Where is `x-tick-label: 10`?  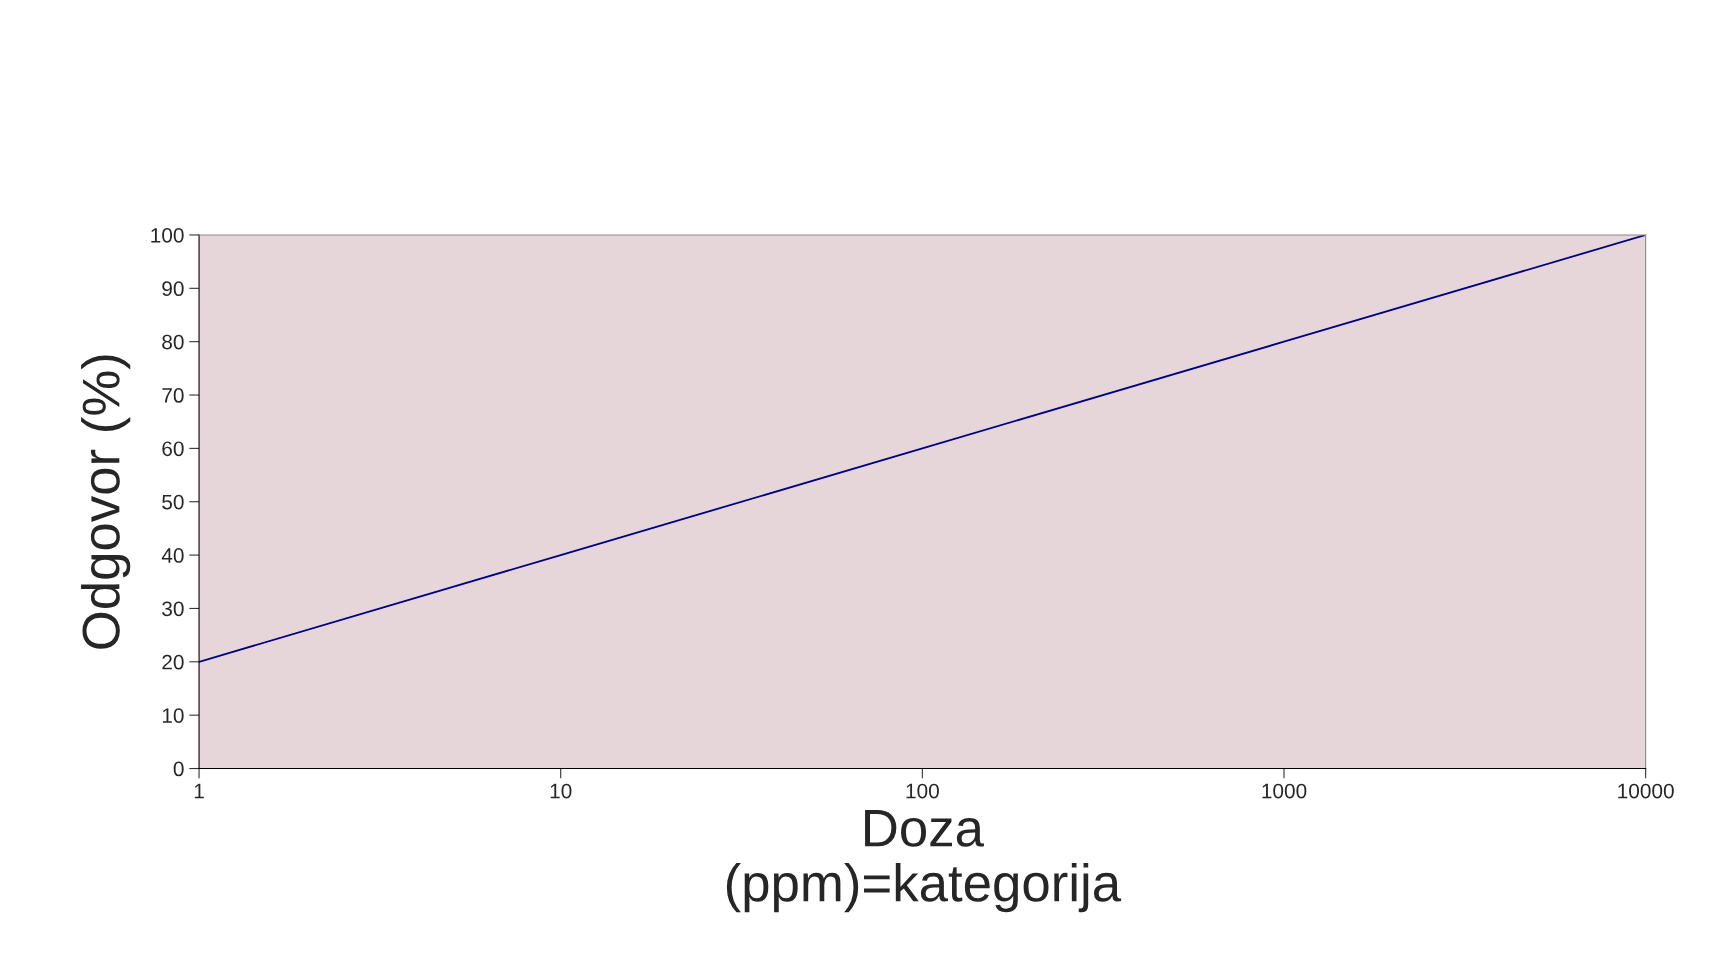 x-tick-label: 10 is located at coordinates (561, 791).